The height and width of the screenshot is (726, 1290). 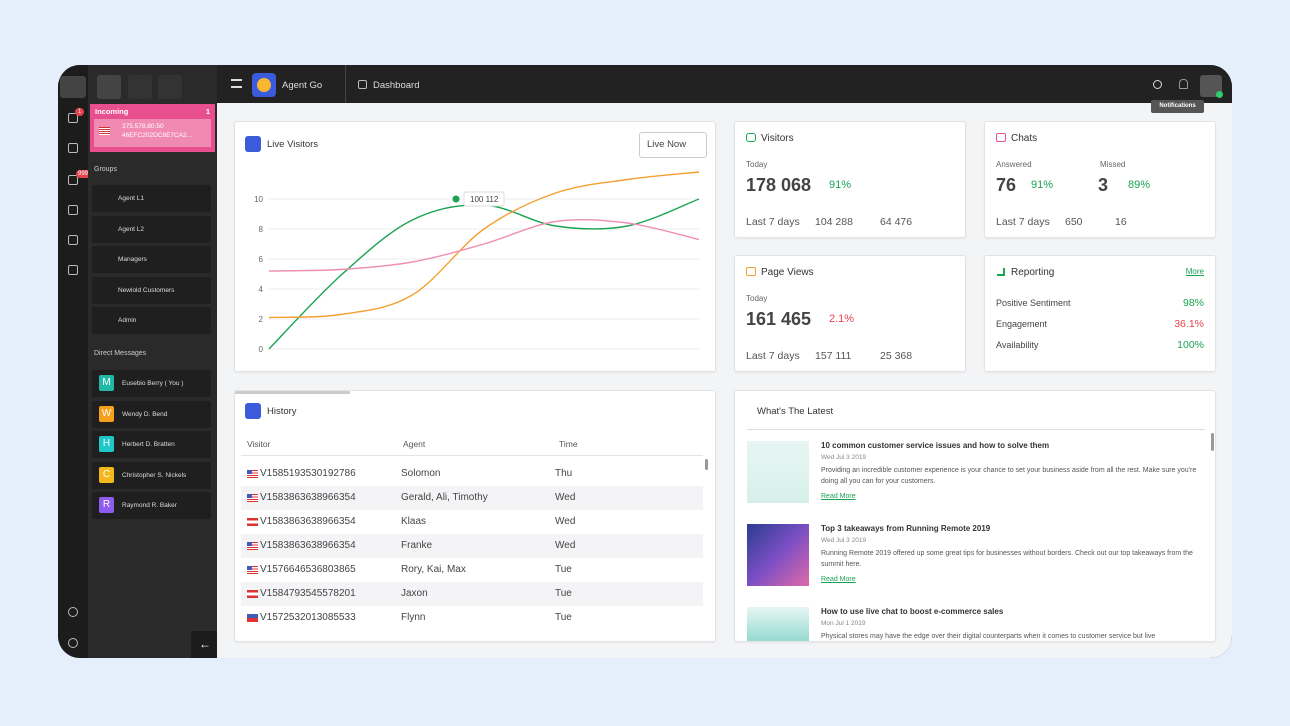 I want to click on history-row: V1585193530192786 Solomon Thu, so click(x=472, y=474).